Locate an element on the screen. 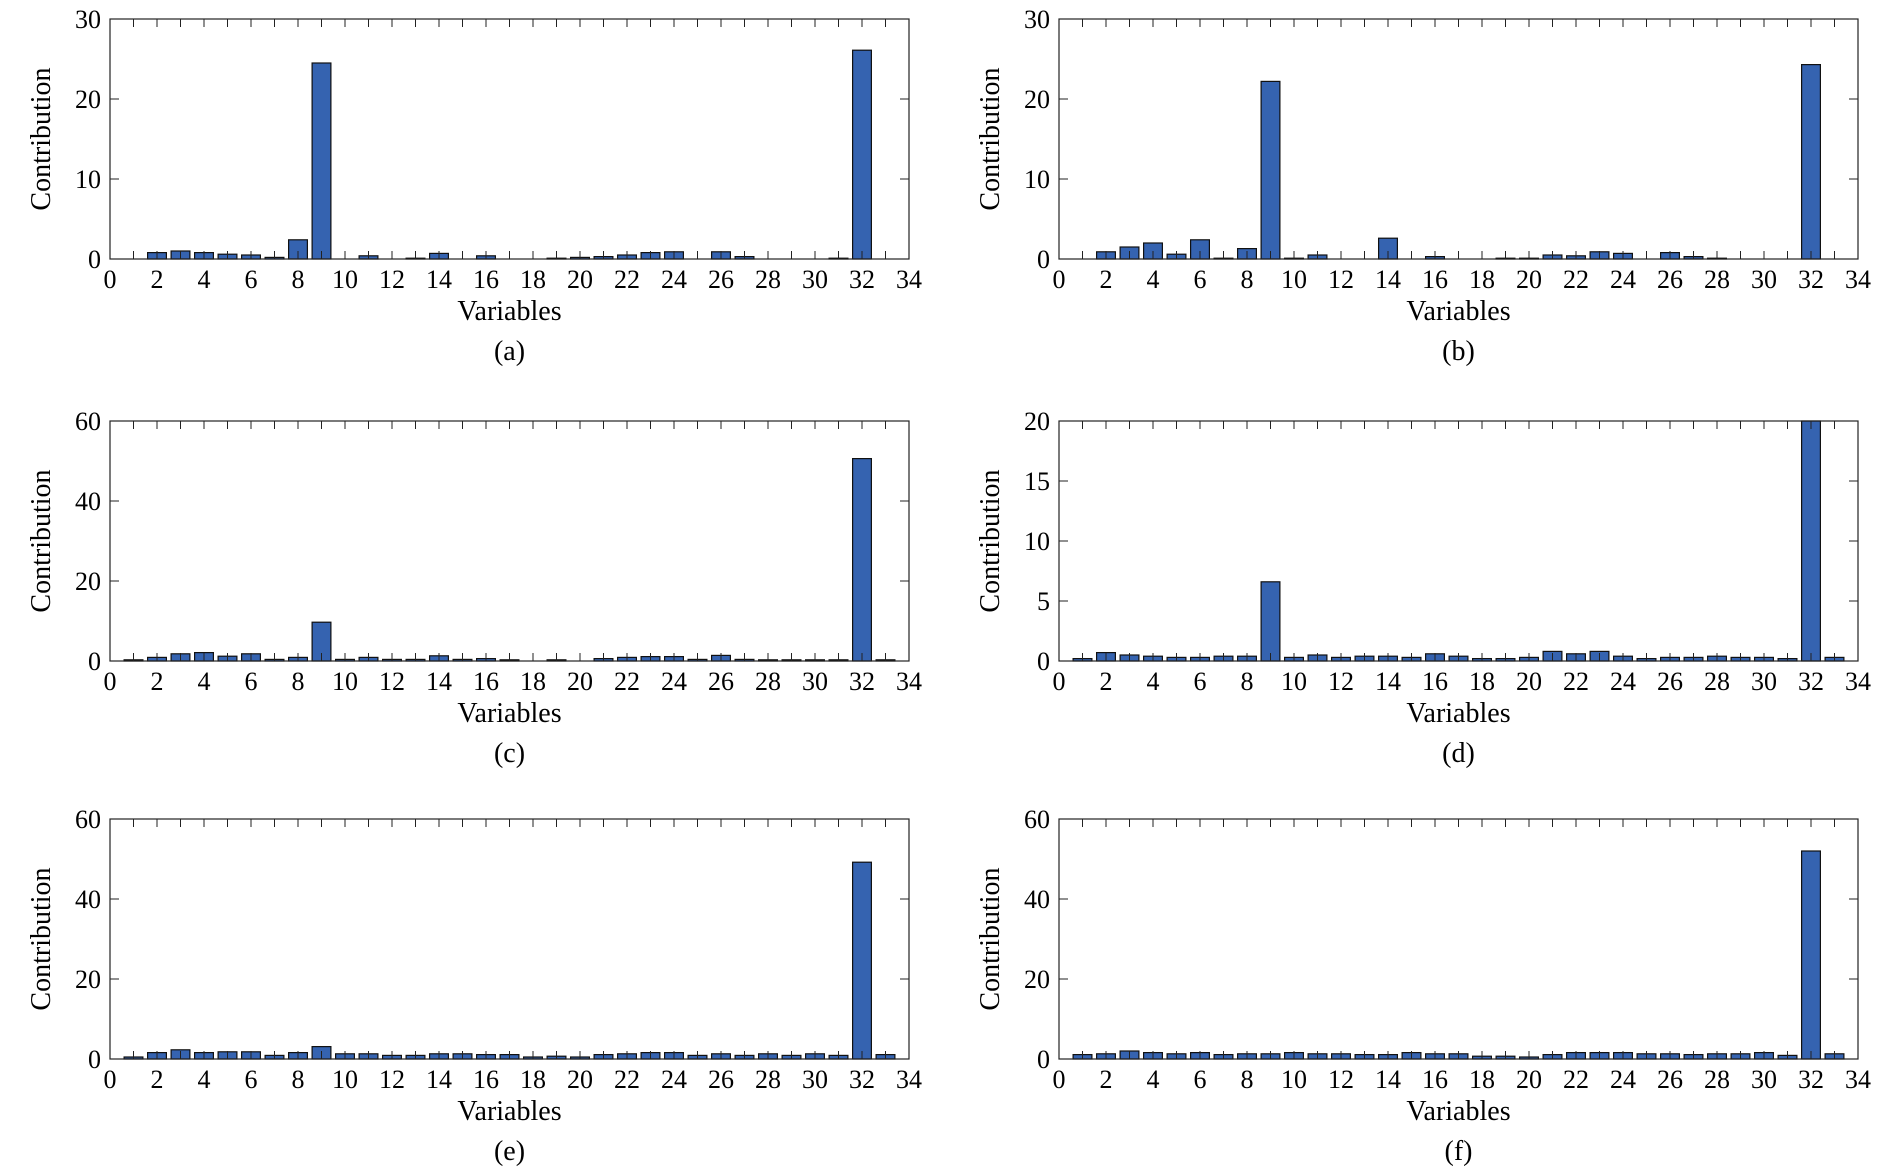 This screenshot has height=1172, width=1890. x-axis-label: Variables is located at coordinates (1458, 311).